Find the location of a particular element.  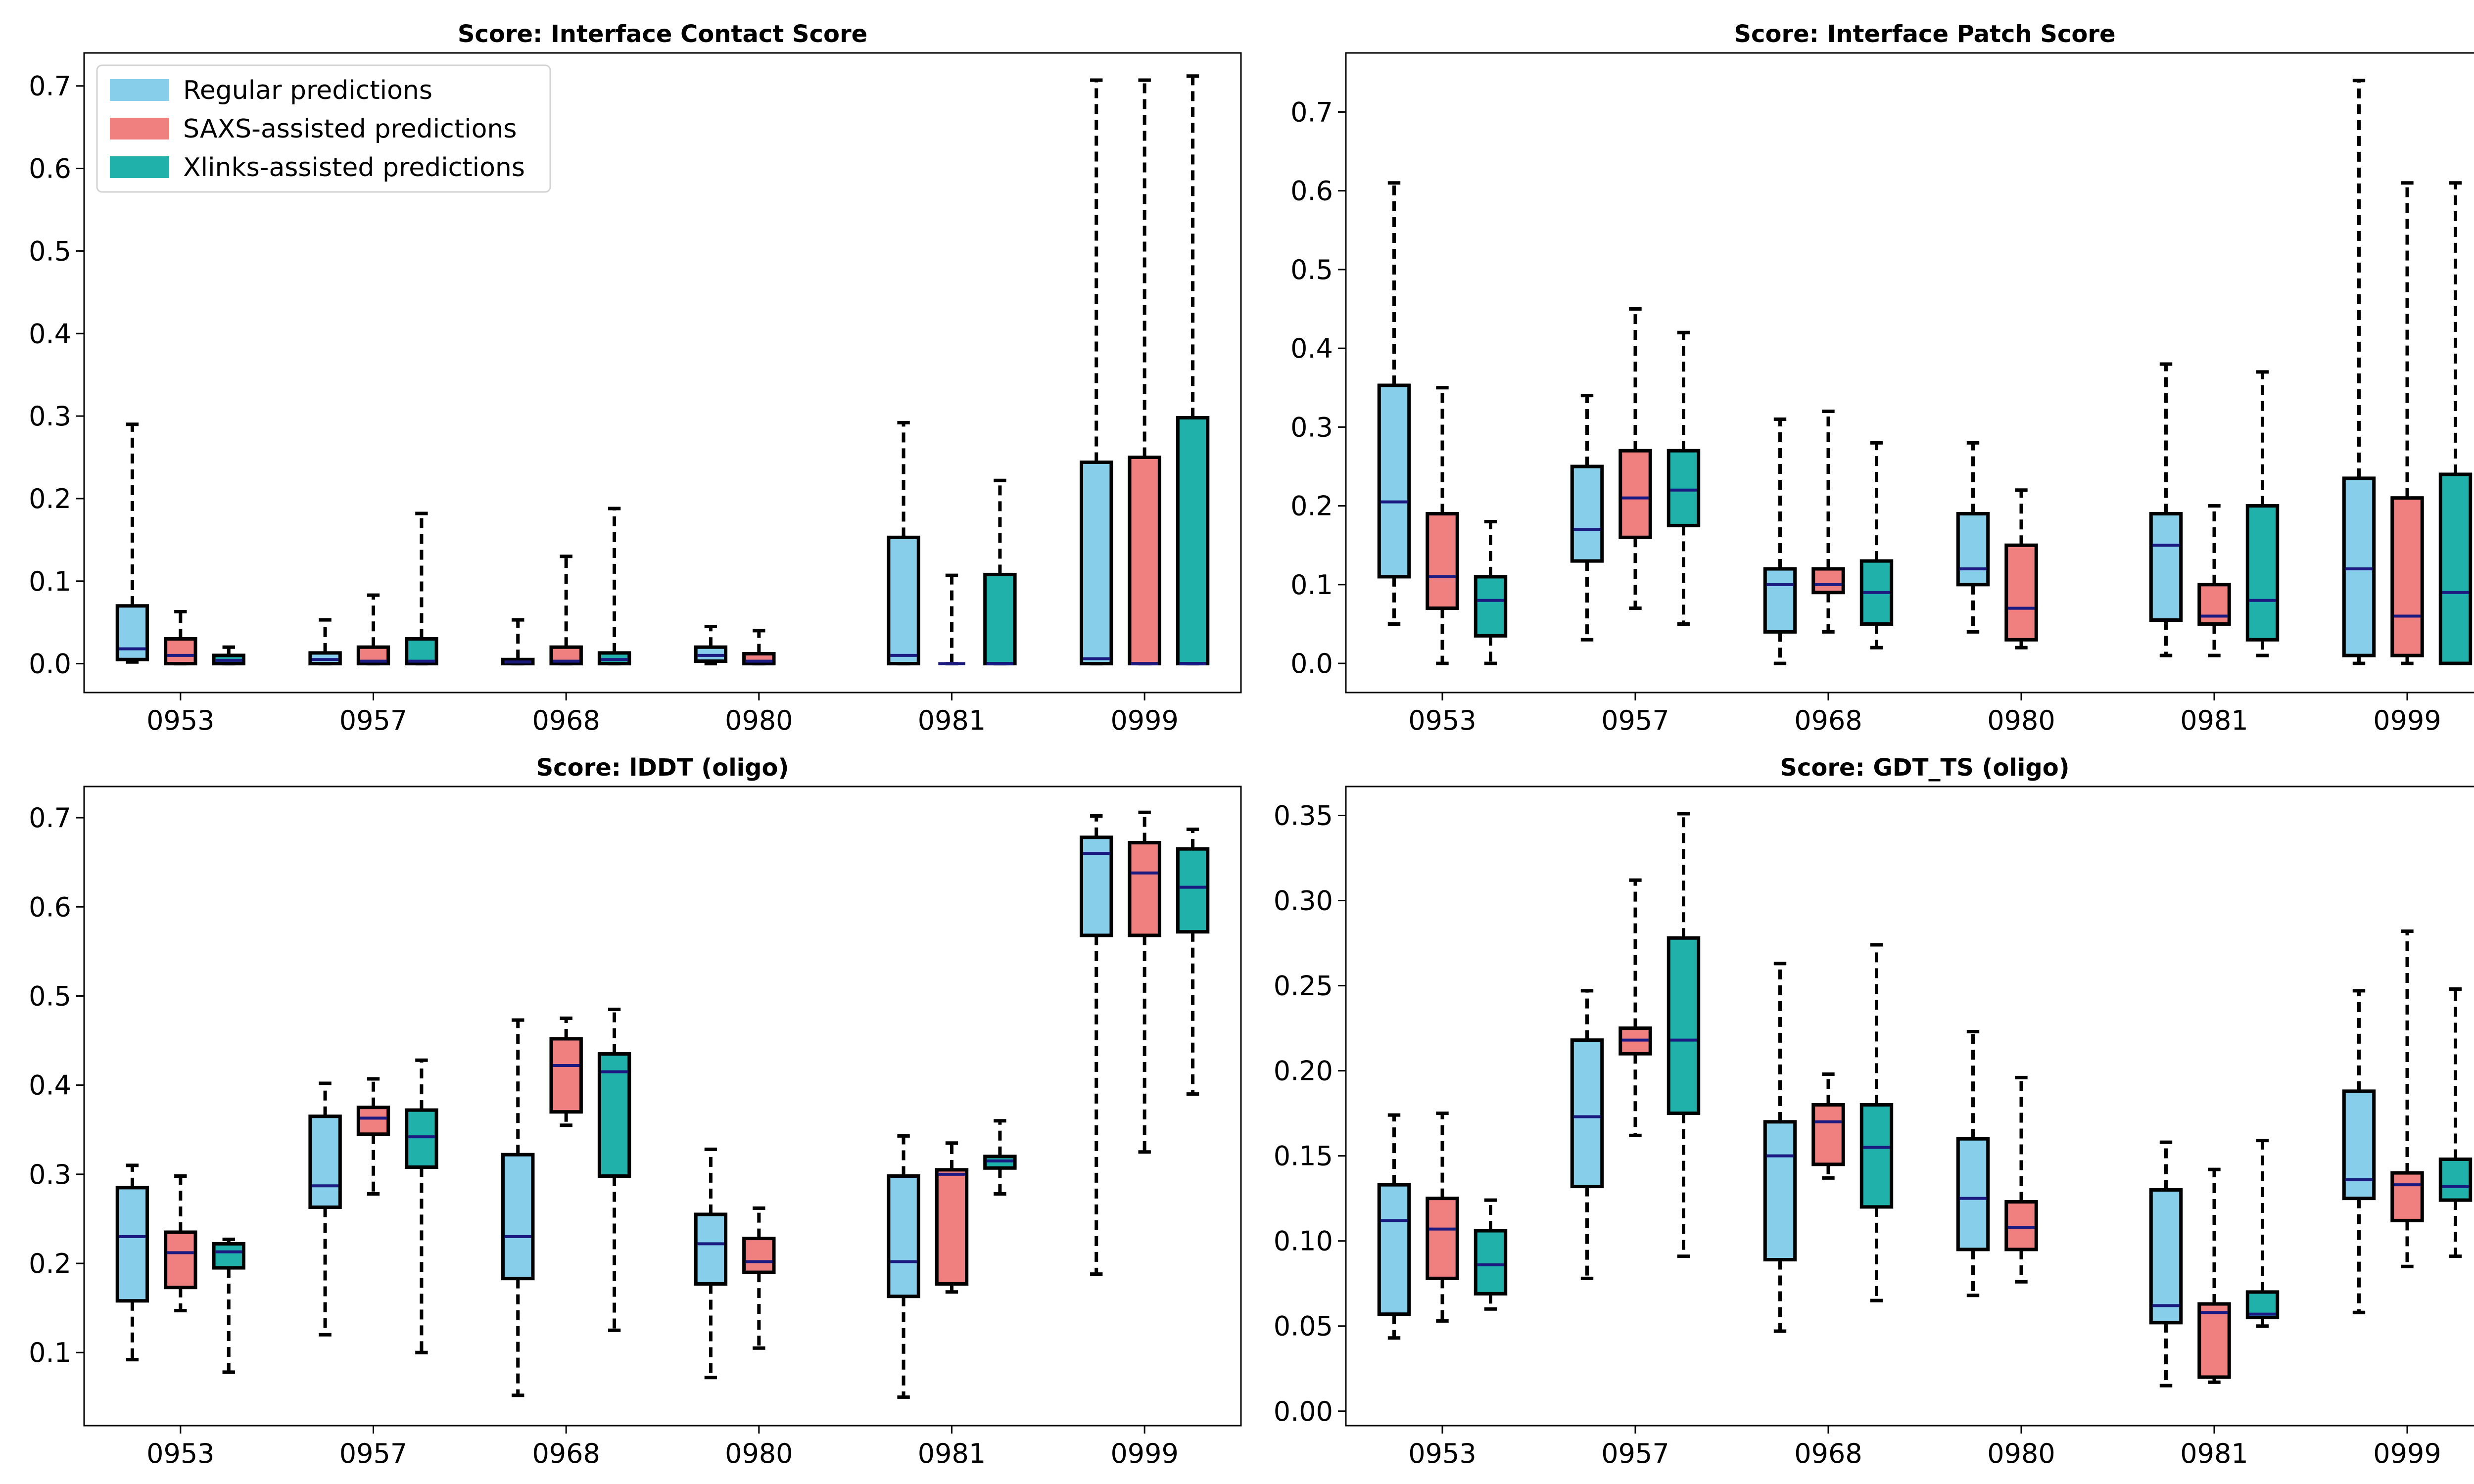

legend-swatch-saxs is located at coordinates (139, 128).